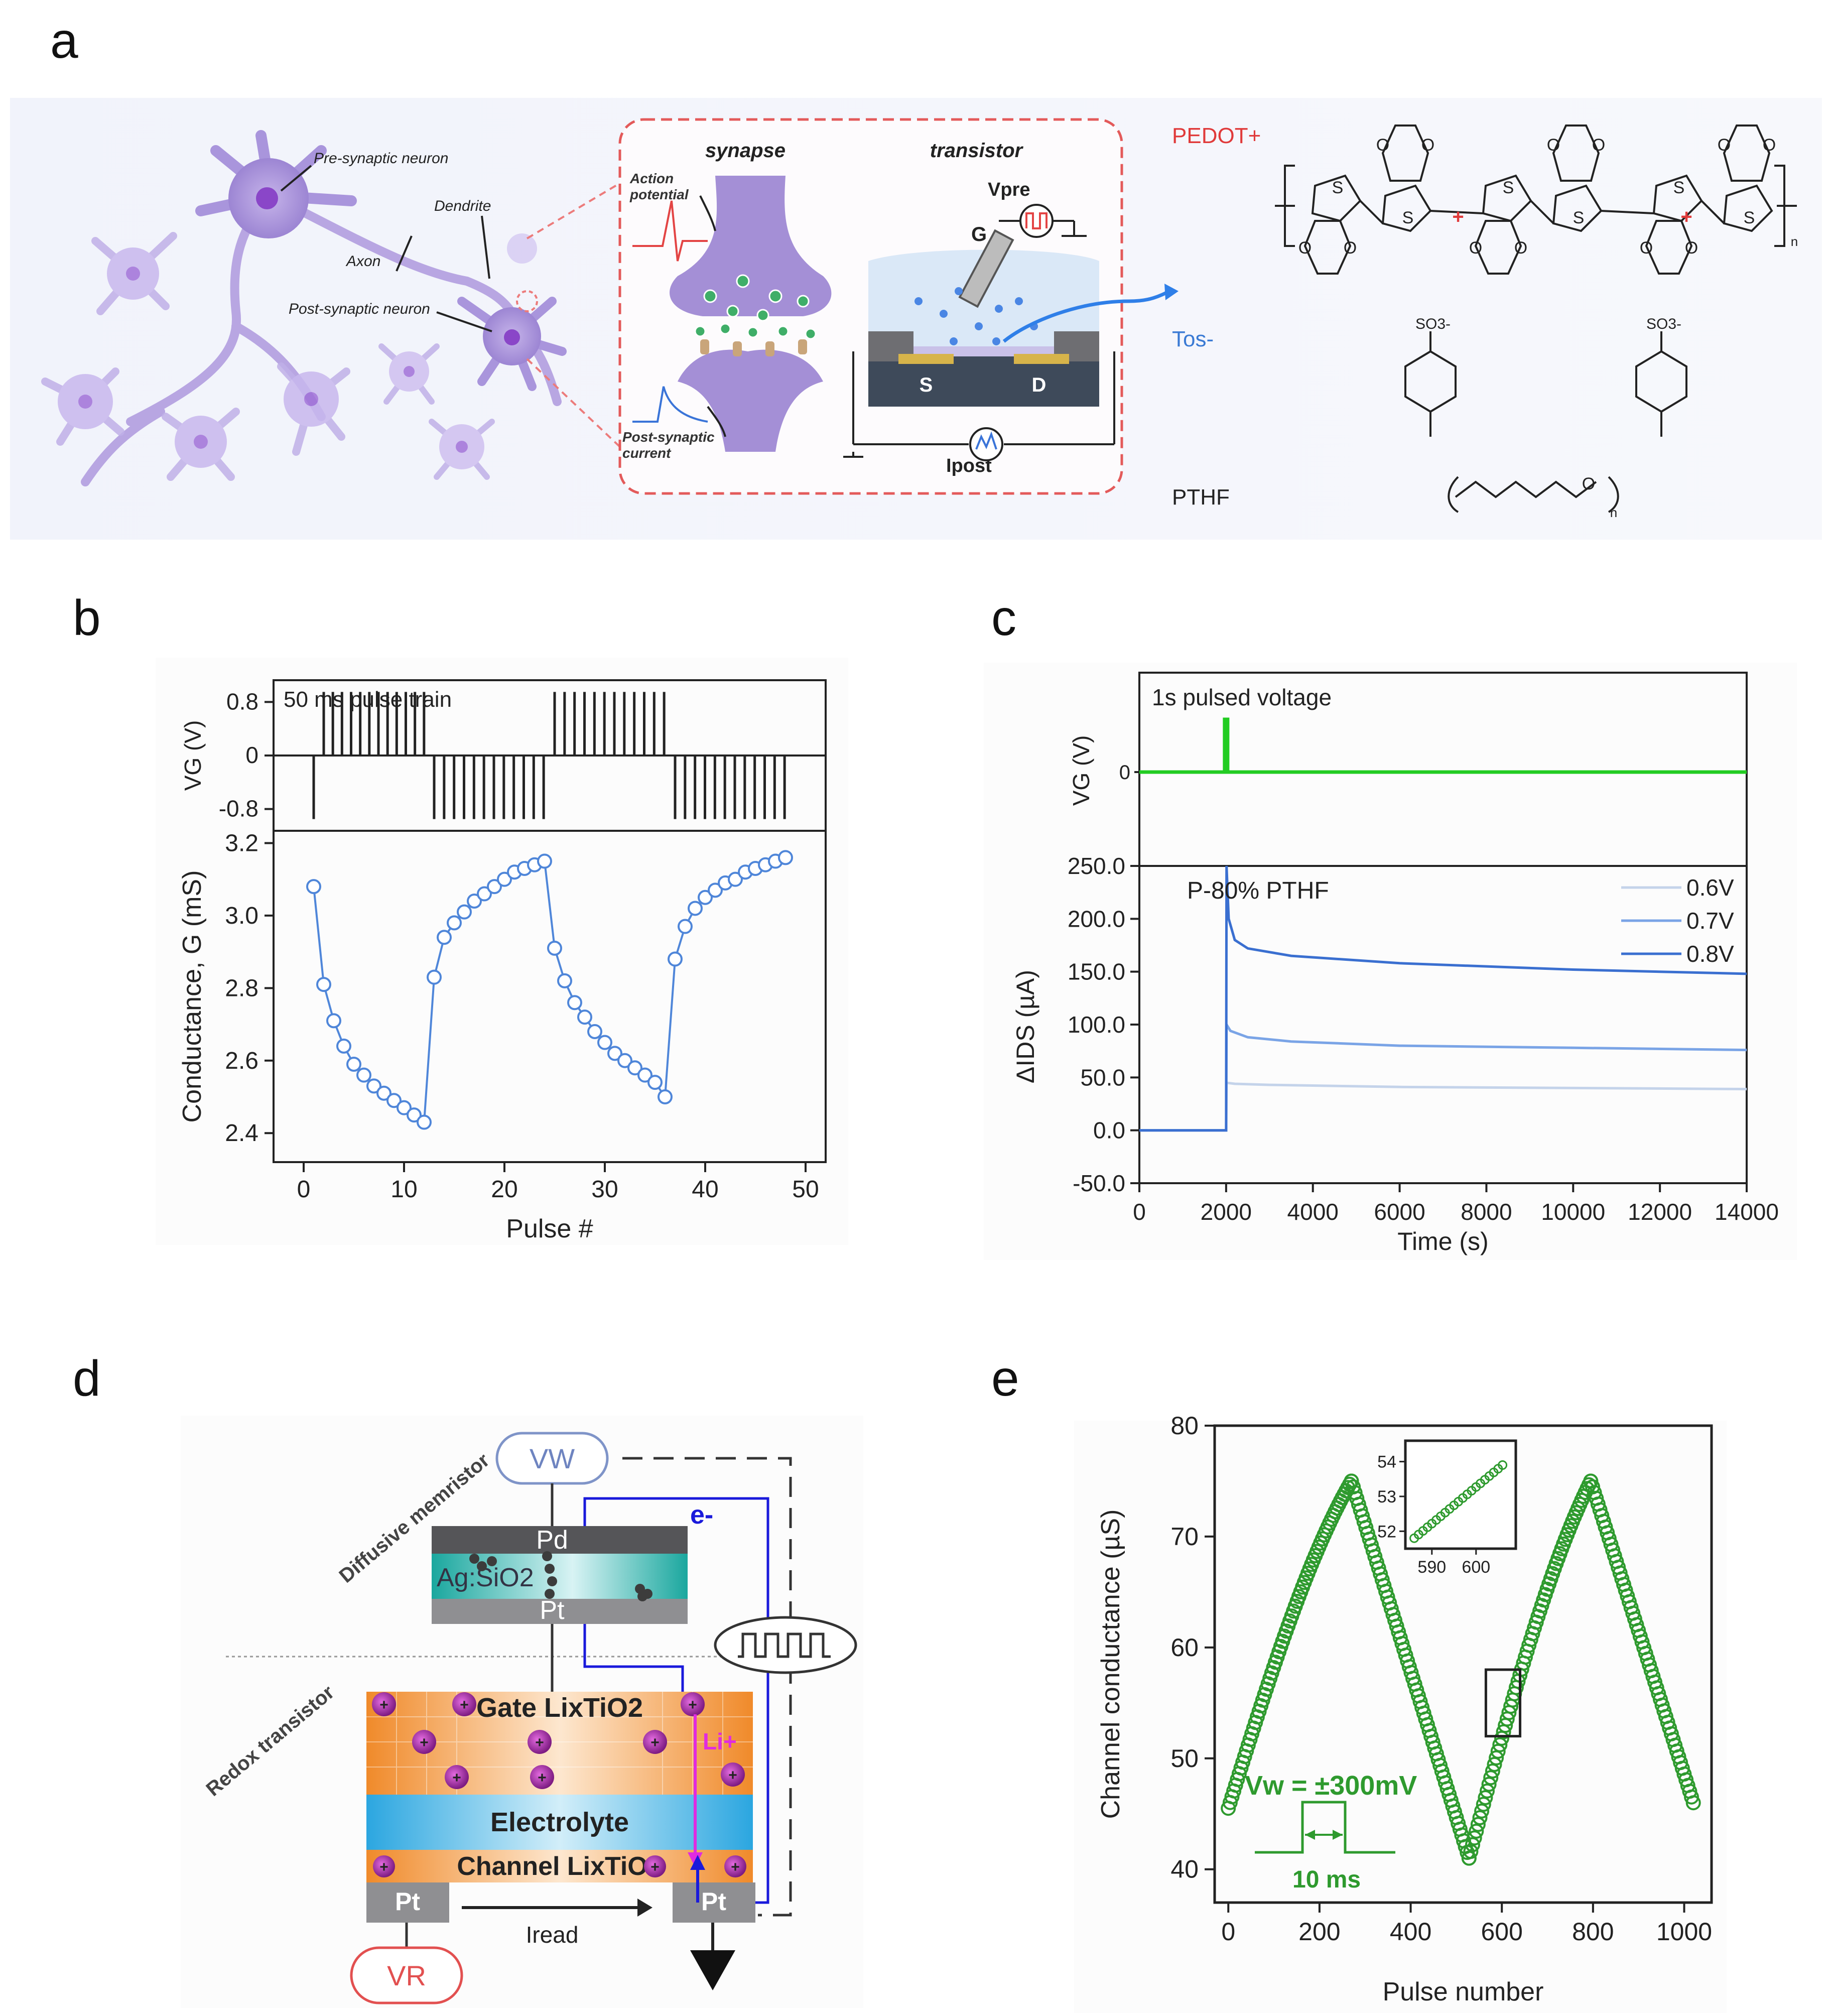 Image resolution: width=1831 pixels, height=2016 pixels. What do you see at coordinates (289, 356) in the screenshot?
I see `background-neurons` at bounding box center [289, 356].